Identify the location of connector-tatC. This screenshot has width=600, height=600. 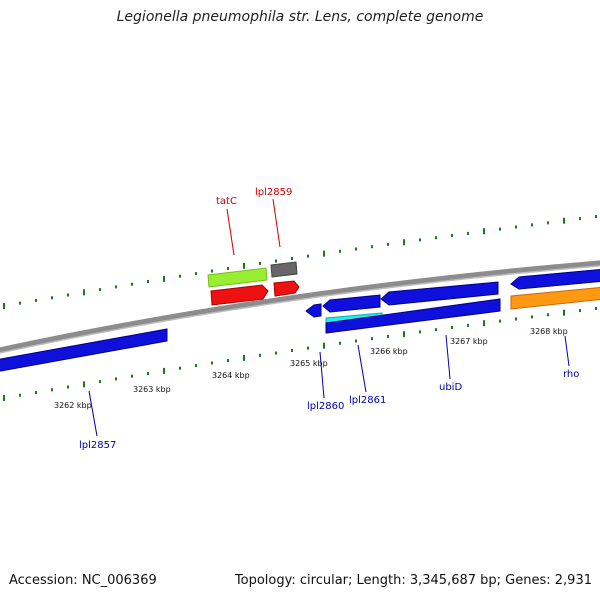
(230, 232).